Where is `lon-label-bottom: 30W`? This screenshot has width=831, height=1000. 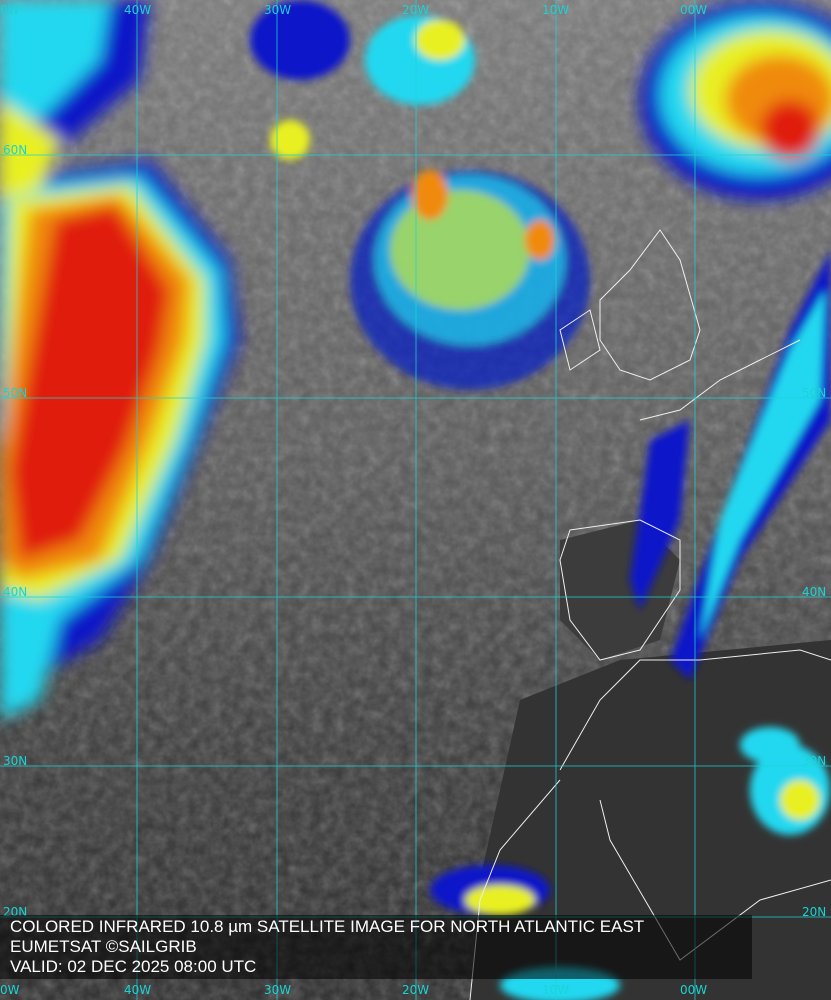 lon-label-bottom: 30W is located at coordinates (278, 990).